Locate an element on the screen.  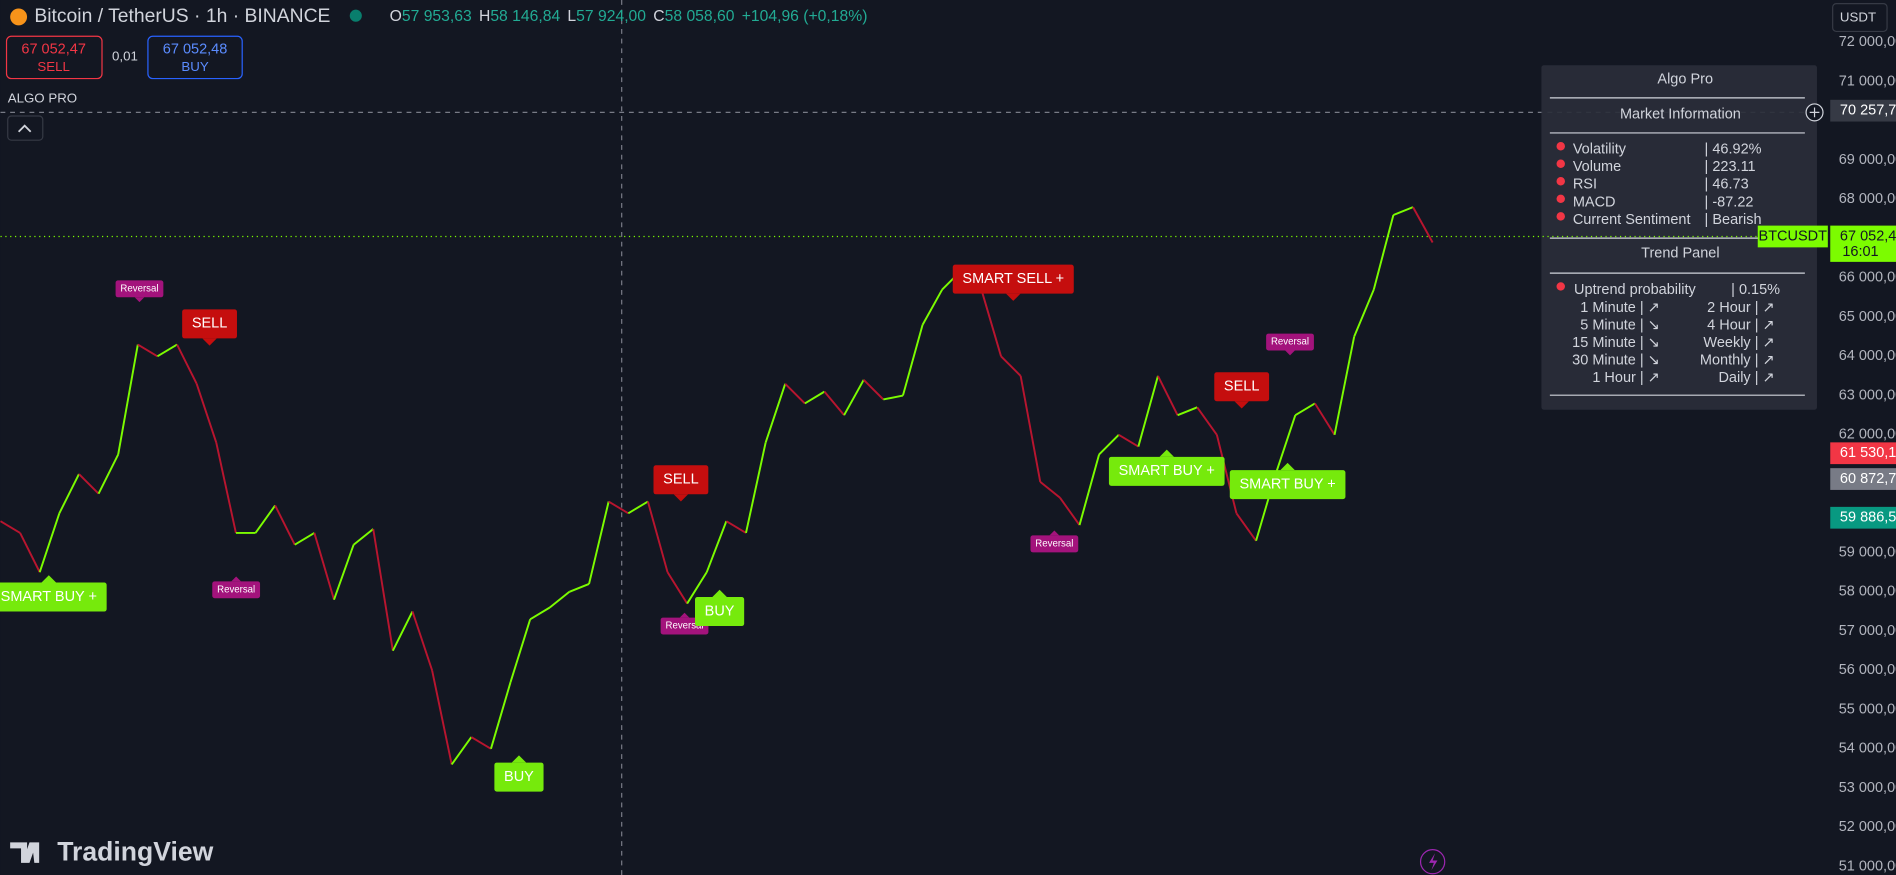
price-marker-label: 59 886,5 is located at coordinates (1868, 518).